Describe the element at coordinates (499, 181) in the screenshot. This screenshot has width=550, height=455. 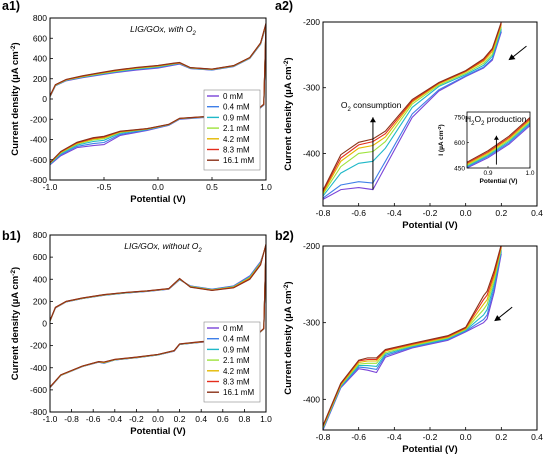
I see `inset-x-axis-label: Potential (V)` at that location.